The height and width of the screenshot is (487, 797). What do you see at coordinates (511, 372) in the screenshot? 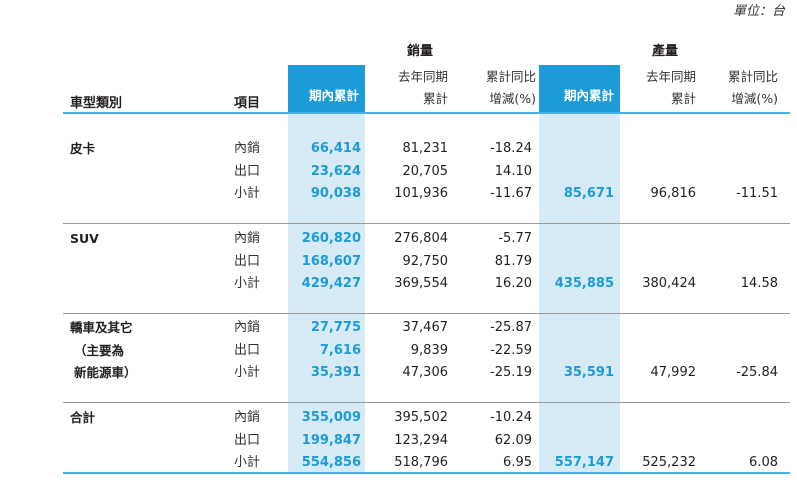
I see `sales-change-cell: -25.19` at bounding box center [511, 372].